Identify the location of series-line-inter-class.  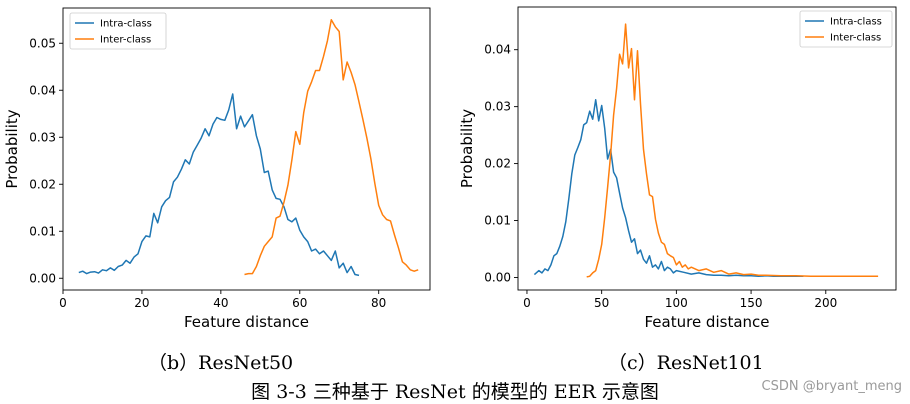
(331, 147).